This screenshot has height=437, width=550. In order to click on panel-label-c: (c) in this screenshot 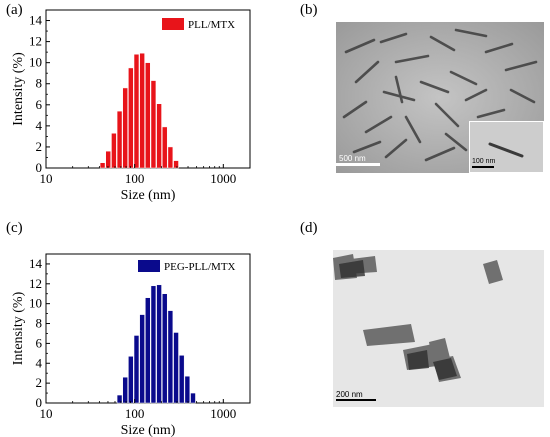, I will do `click(14, 228)`.